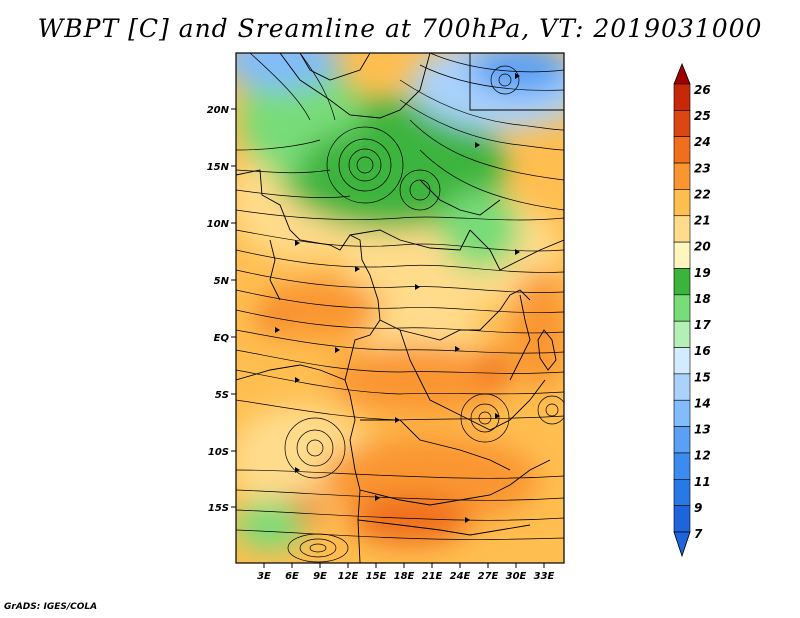 The height and width of the screenshot is (618, 800). I want to click on colorbar-label: 22, so click(702, 194).